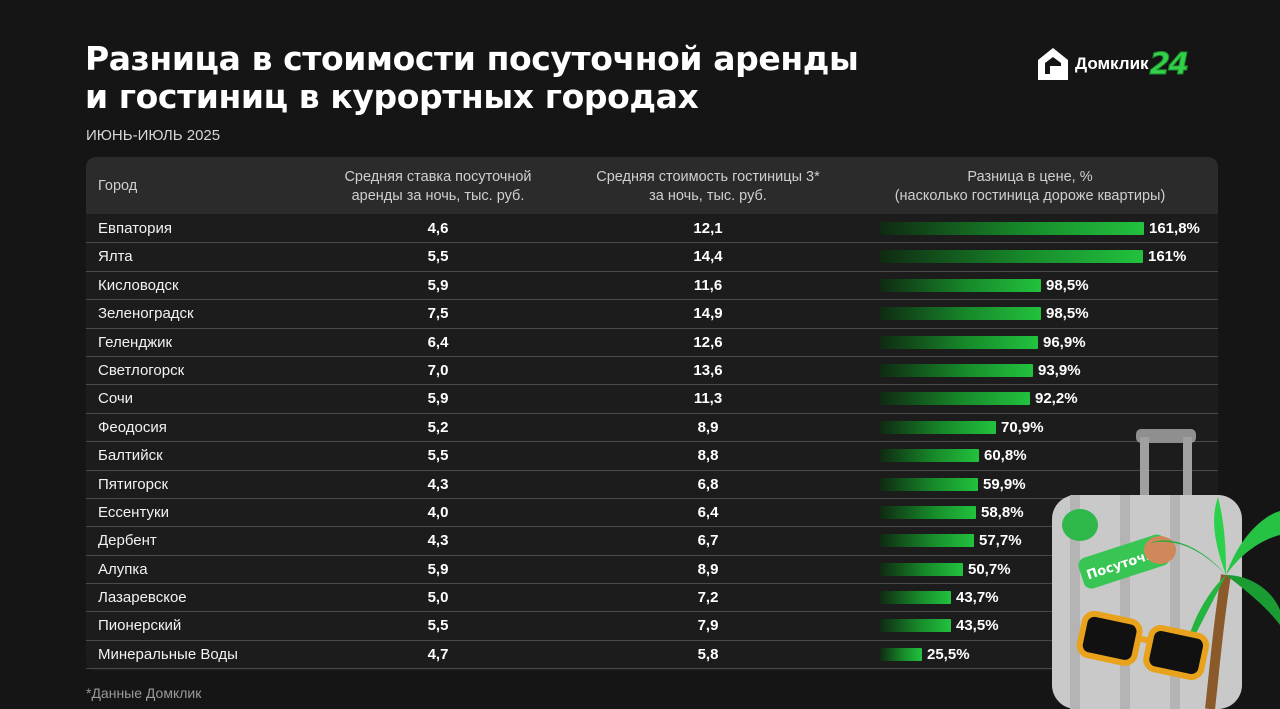 Image resolution: width=1280 pixels, height=709 pixels. What do you see at coordinates (140, 626) in the screenshot?
I see `city-name: Пионерский` at bounding box center [140, 626].